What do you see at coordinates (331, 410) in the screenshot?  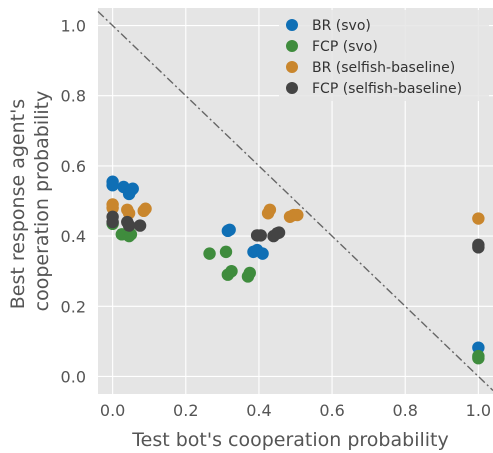 I see `x-tick-label: 0.6` at bounding box center [331, 410].